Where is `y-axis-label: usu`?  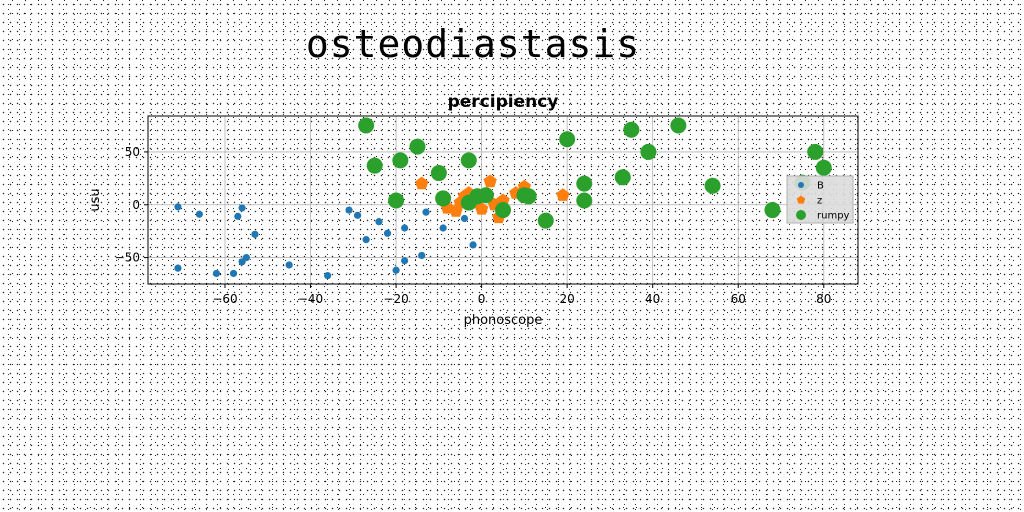
y-axis-label: usu is located at coordinates (95, 199).